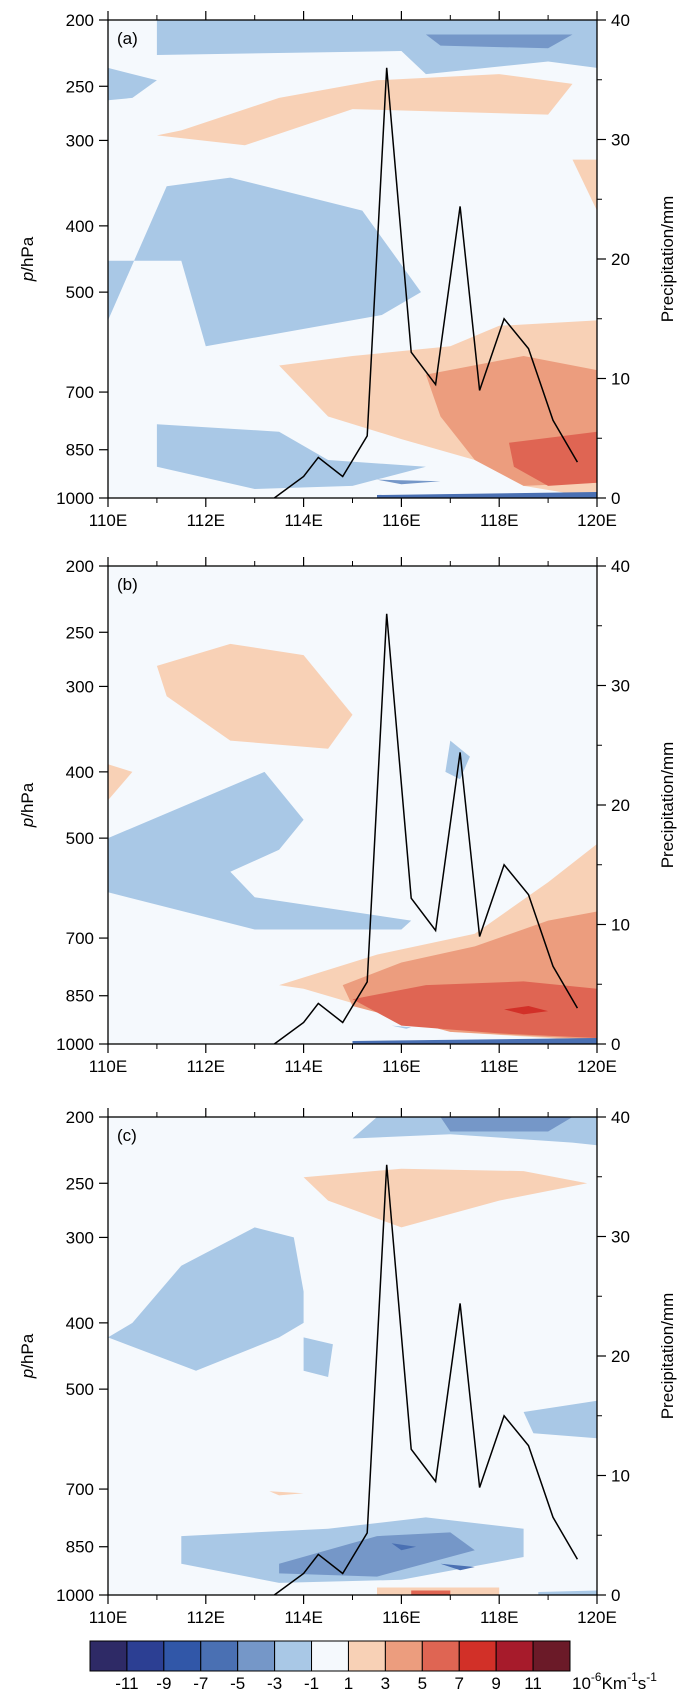  Describe the element at coordinates (200, 1681) in the screenshot. I see `colorbar-label: -7` at that location.